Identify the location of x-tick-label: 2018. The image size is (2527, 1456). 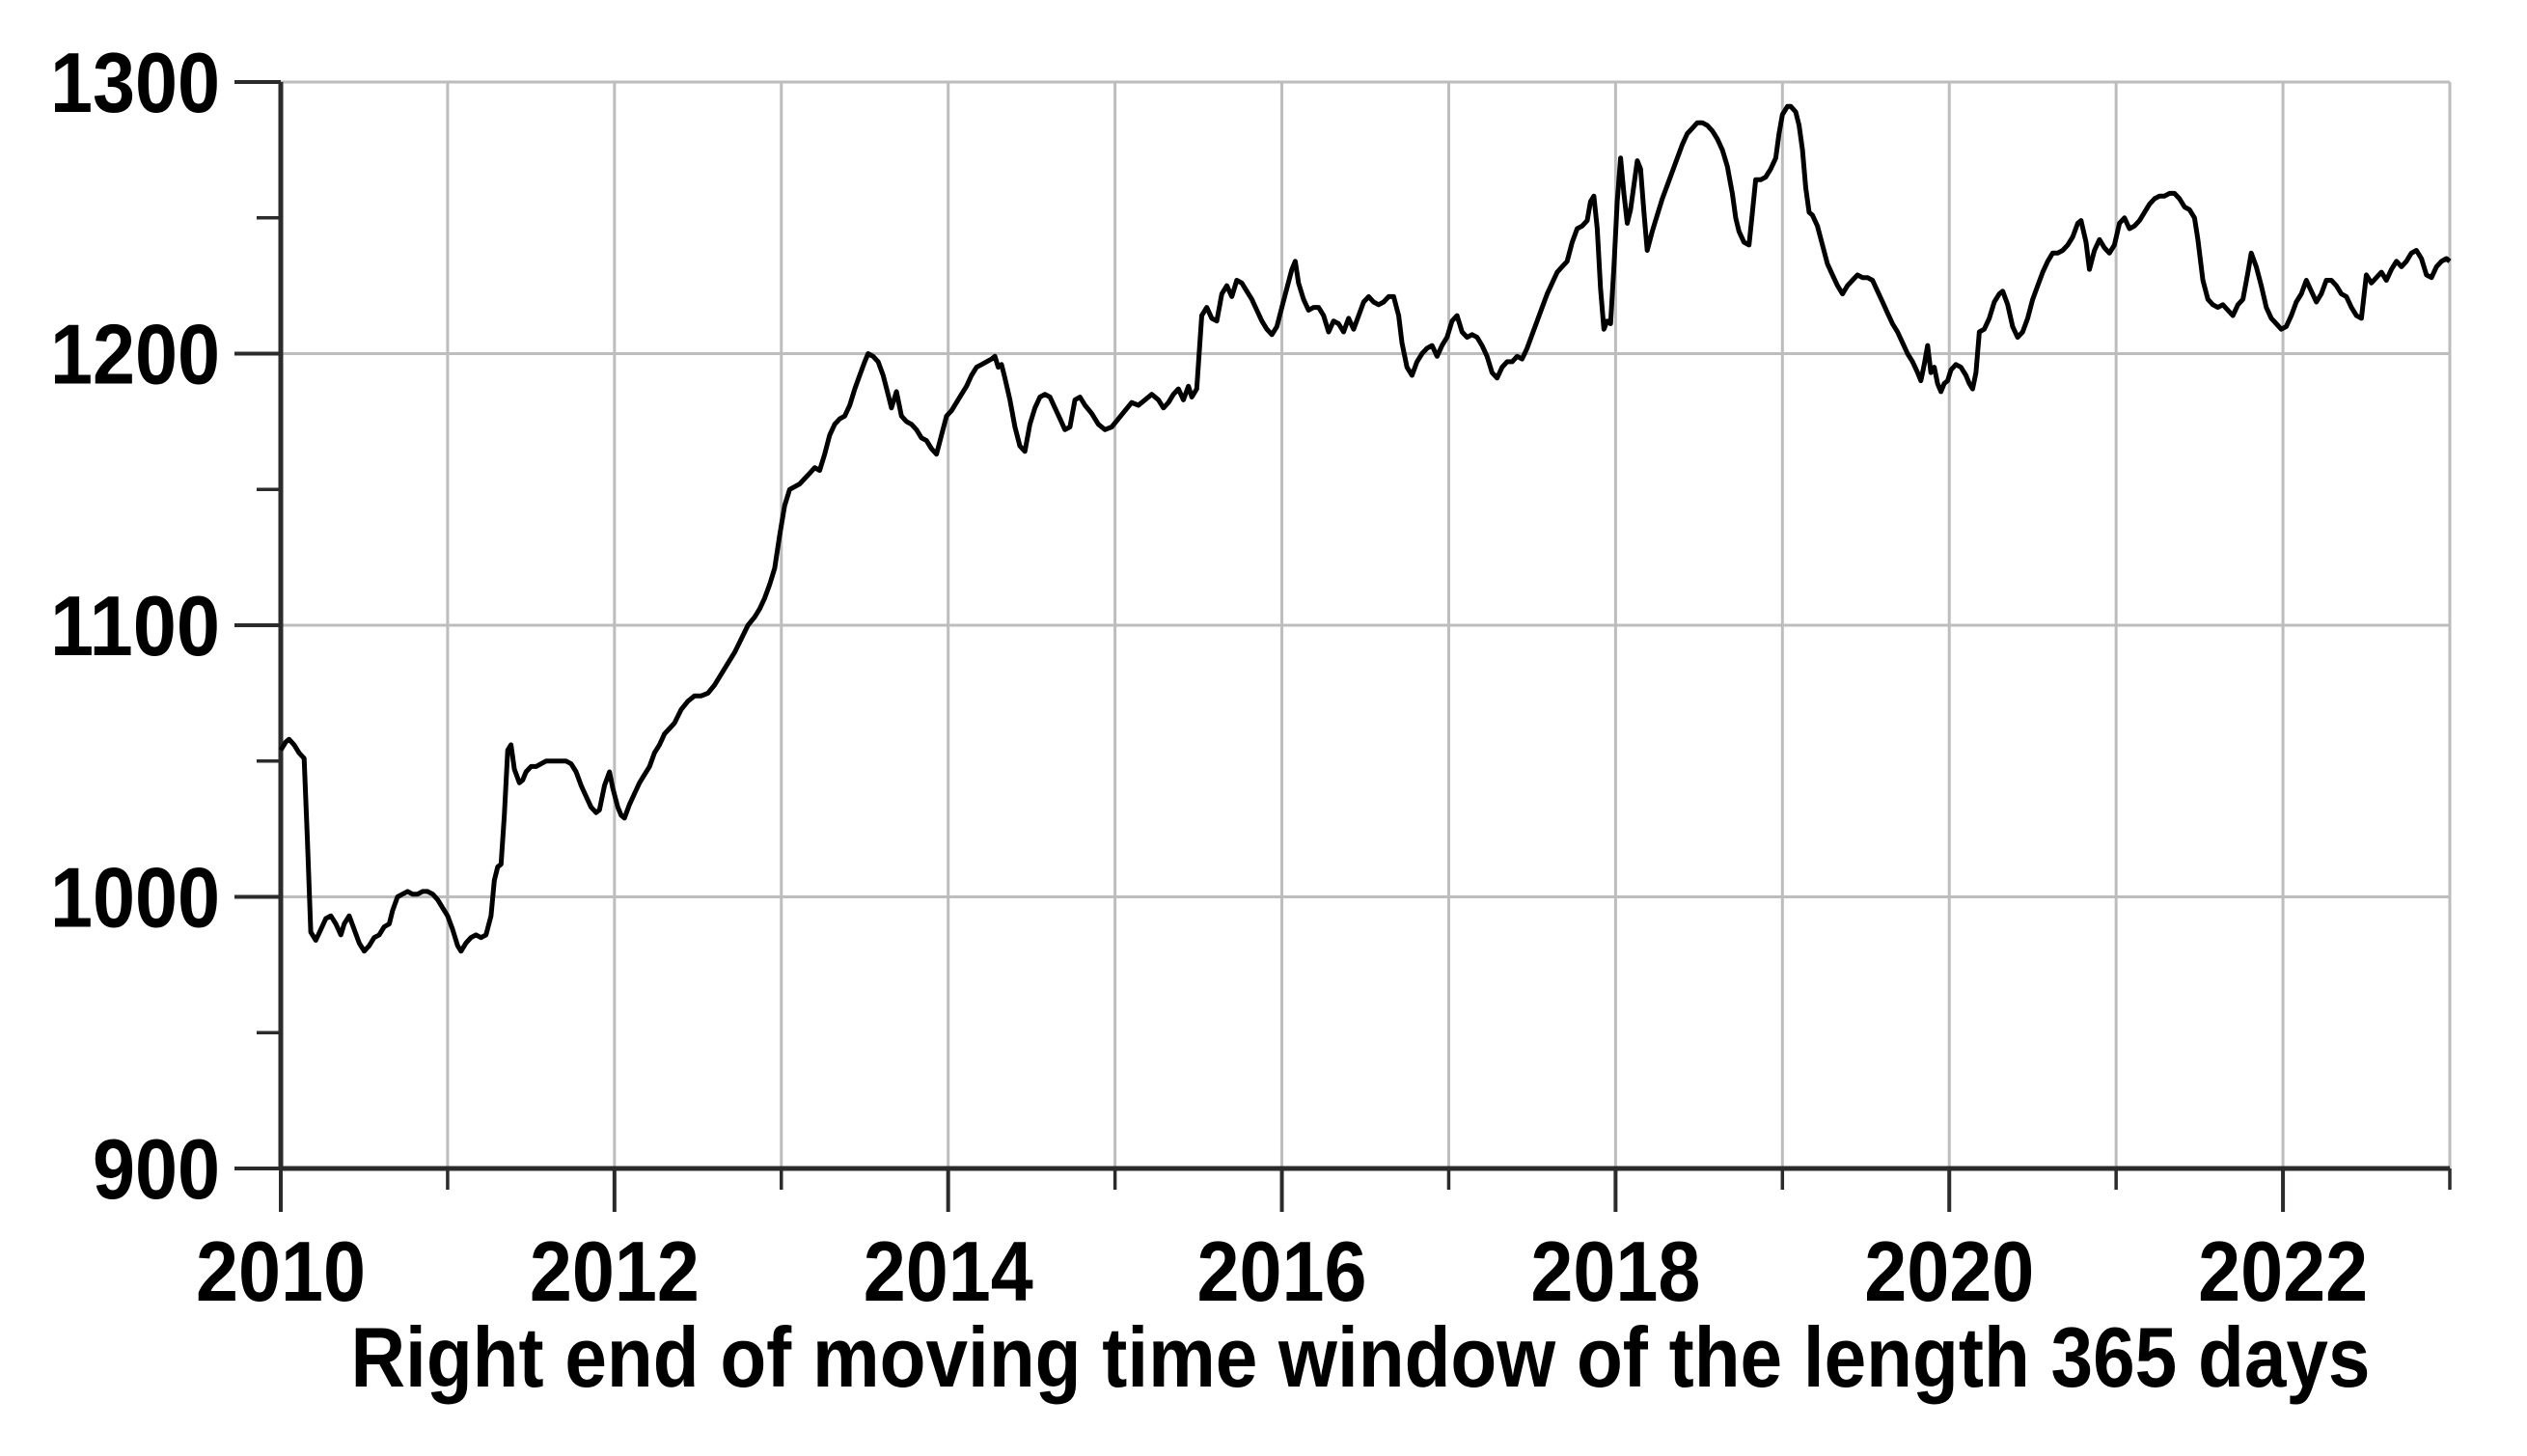
(1615, 1271).